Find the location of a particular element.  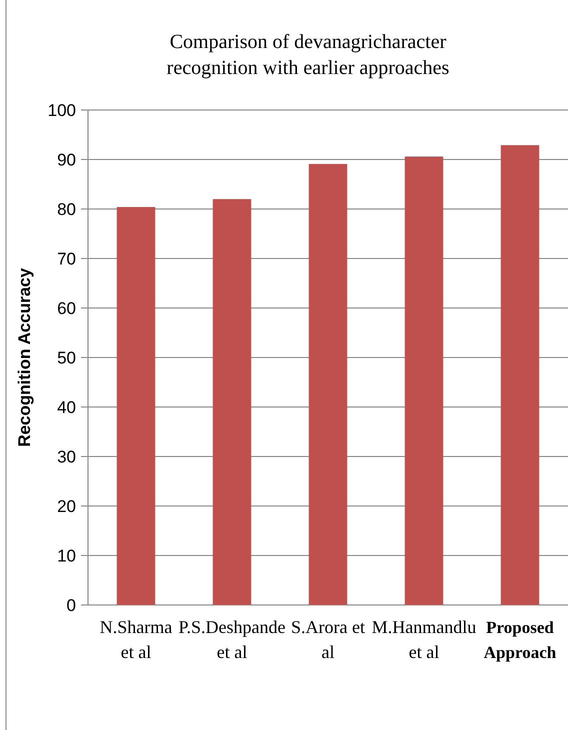

y-tick-label: 90 is located at coordinates (66, 160).